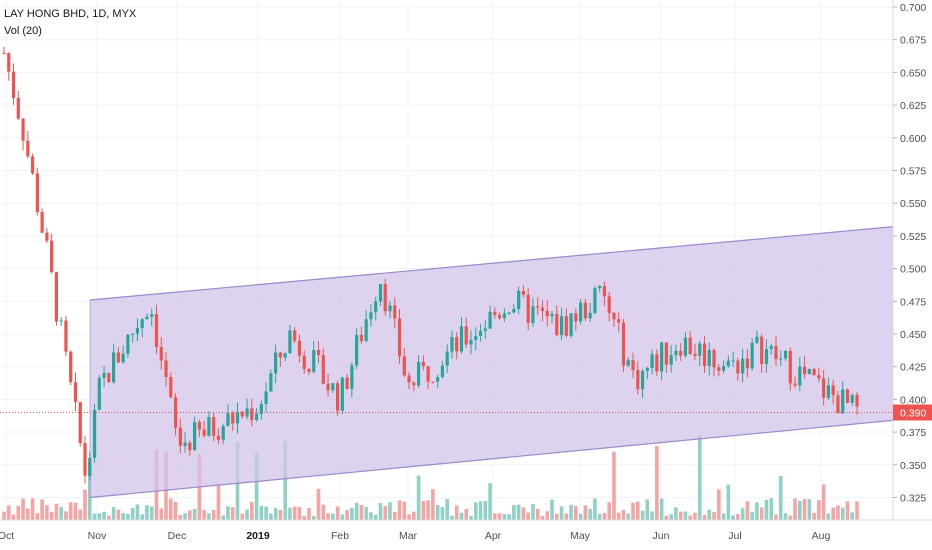 Image resolution: width=932 pixels, height=550 pixels. What do you see at coordinates (661, 536) in the screenshot?
I see `x-tick-label: Jun` at bounding box center [661, 536].